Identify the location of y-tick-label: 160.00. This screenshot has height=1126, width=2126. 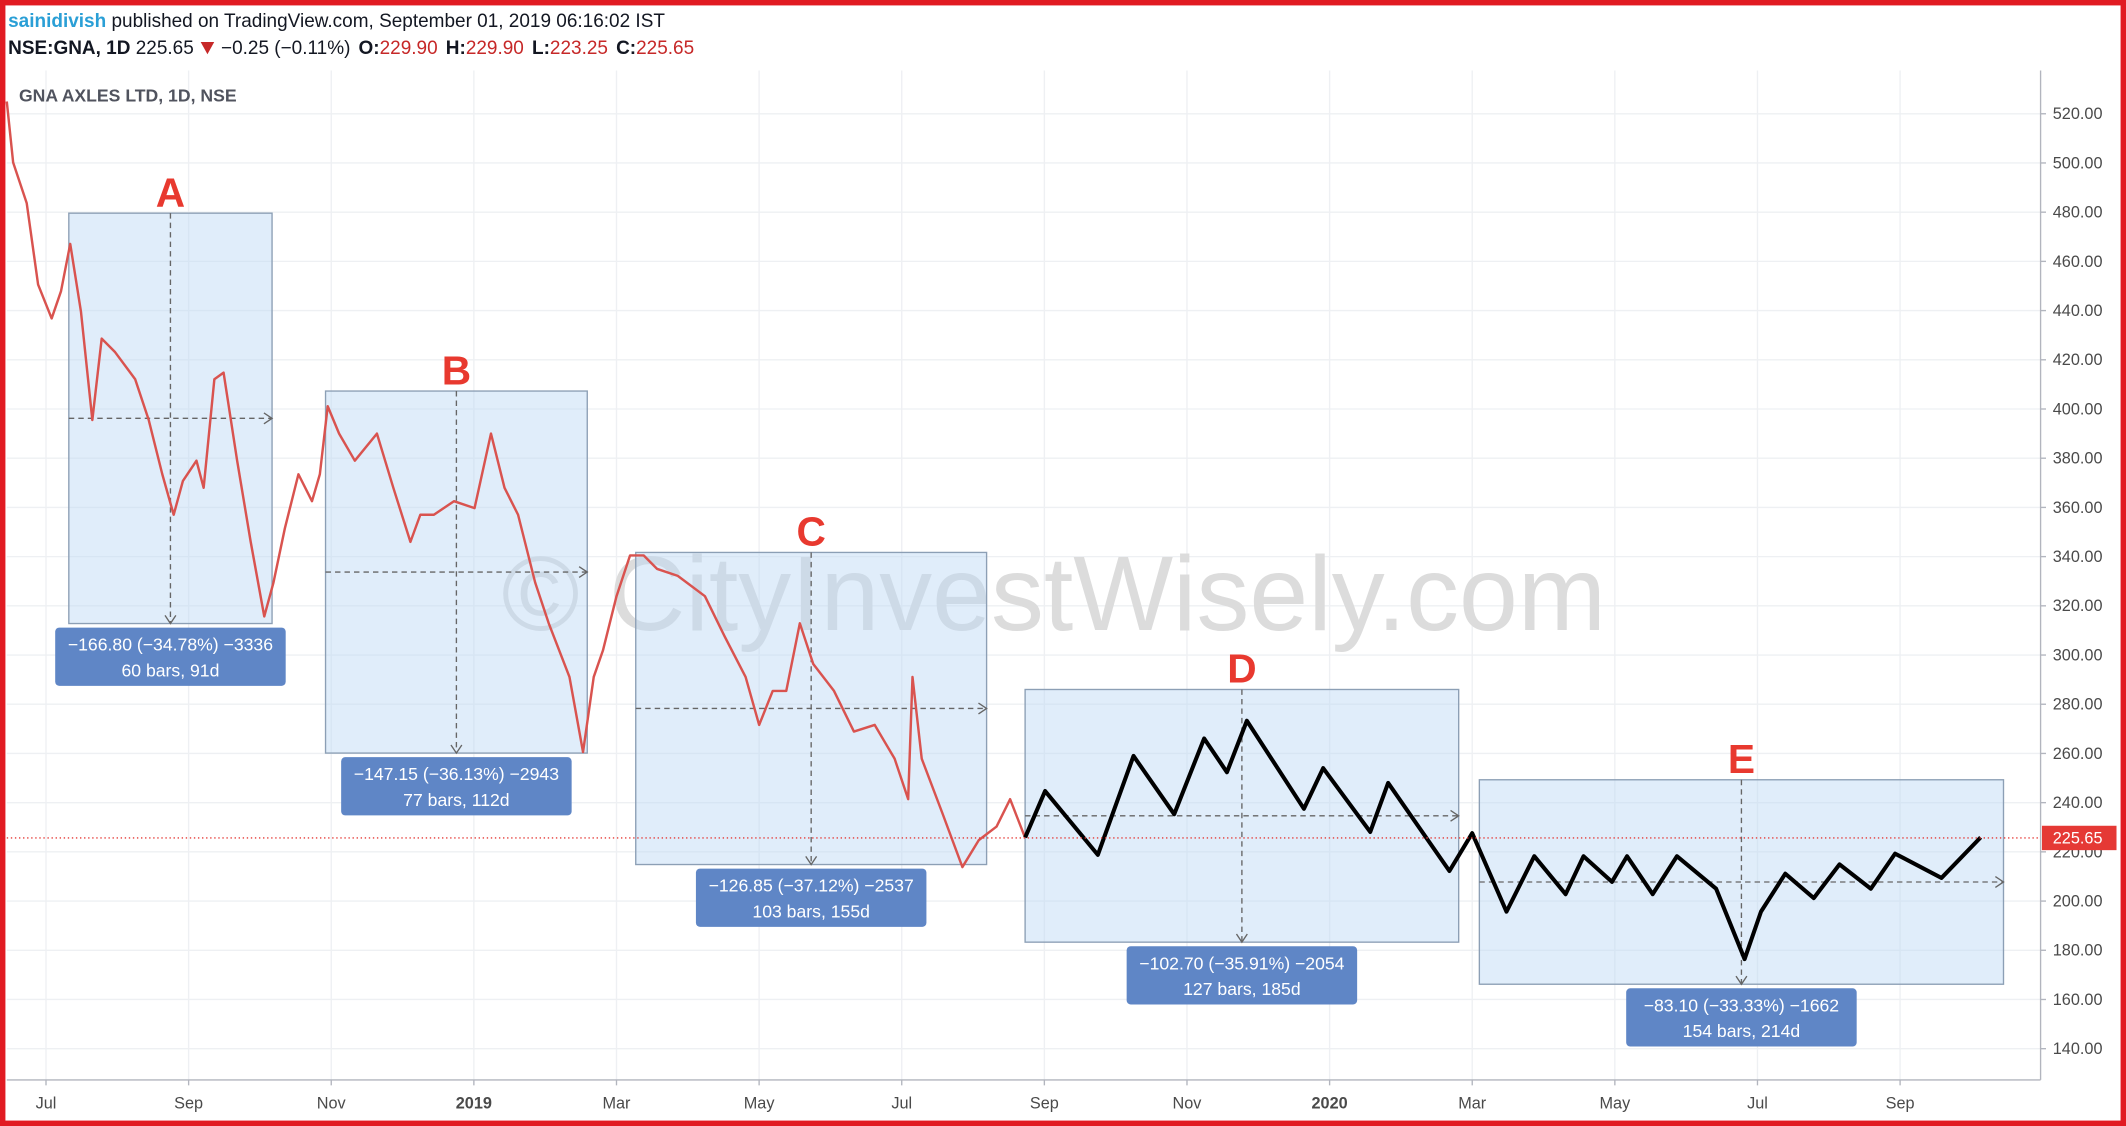
(2078, 1000).